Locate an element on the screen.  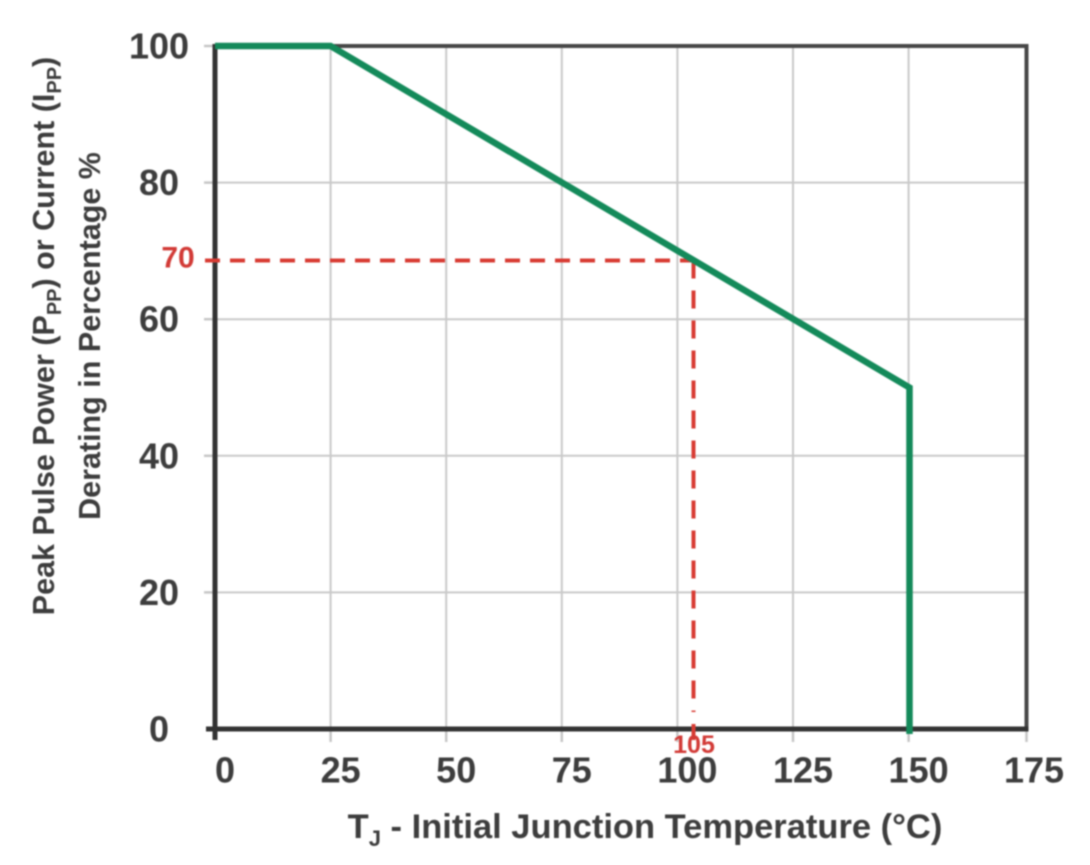
svg-text: 75 is located at coordinates (572, 770).